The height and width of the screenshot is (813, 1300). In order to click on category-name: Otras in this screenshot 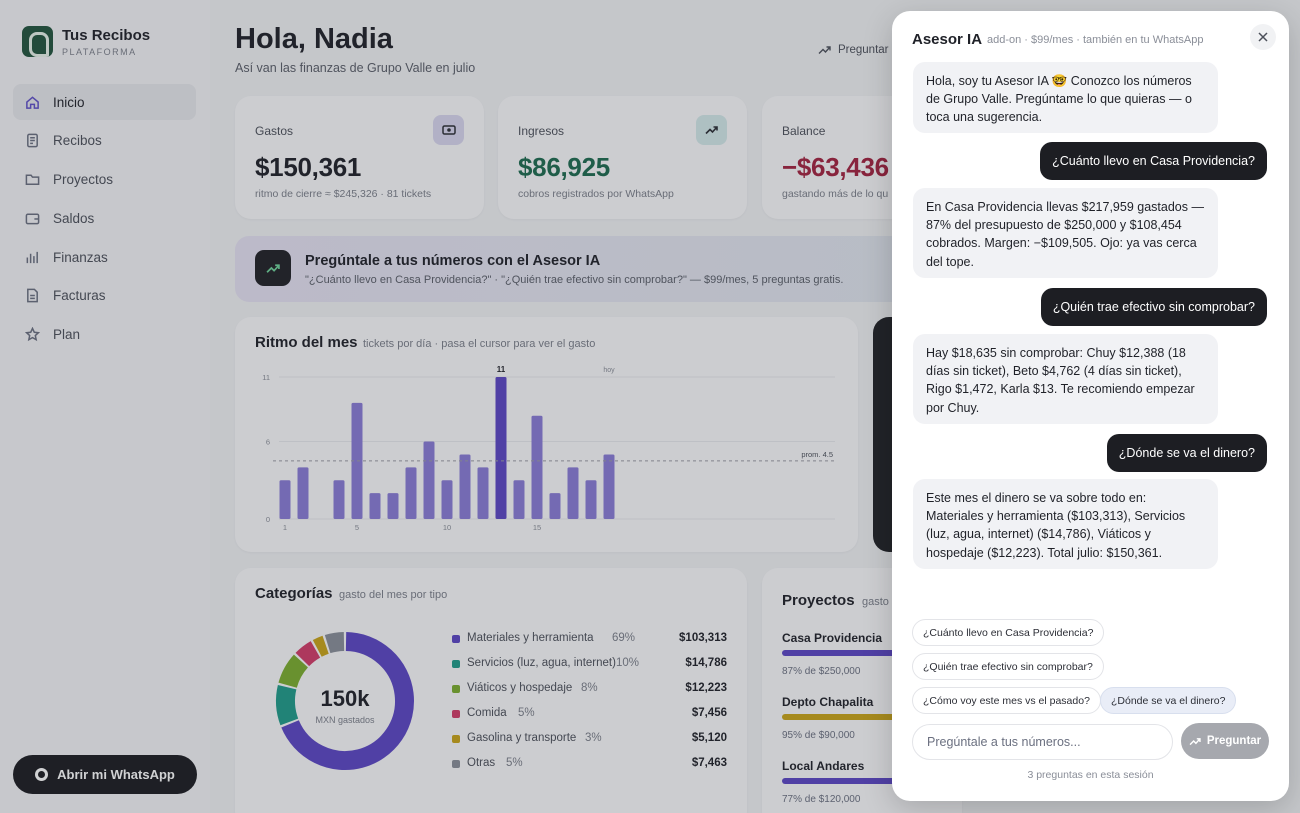, I will do `click(481, 763)`.